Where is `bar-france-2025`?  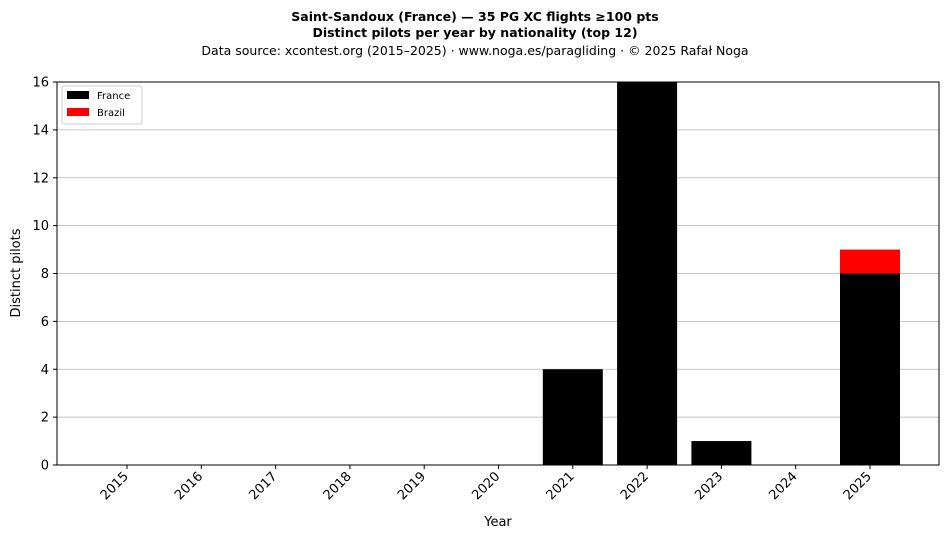
bar-france-2025 is located at coordinates (870, 369).